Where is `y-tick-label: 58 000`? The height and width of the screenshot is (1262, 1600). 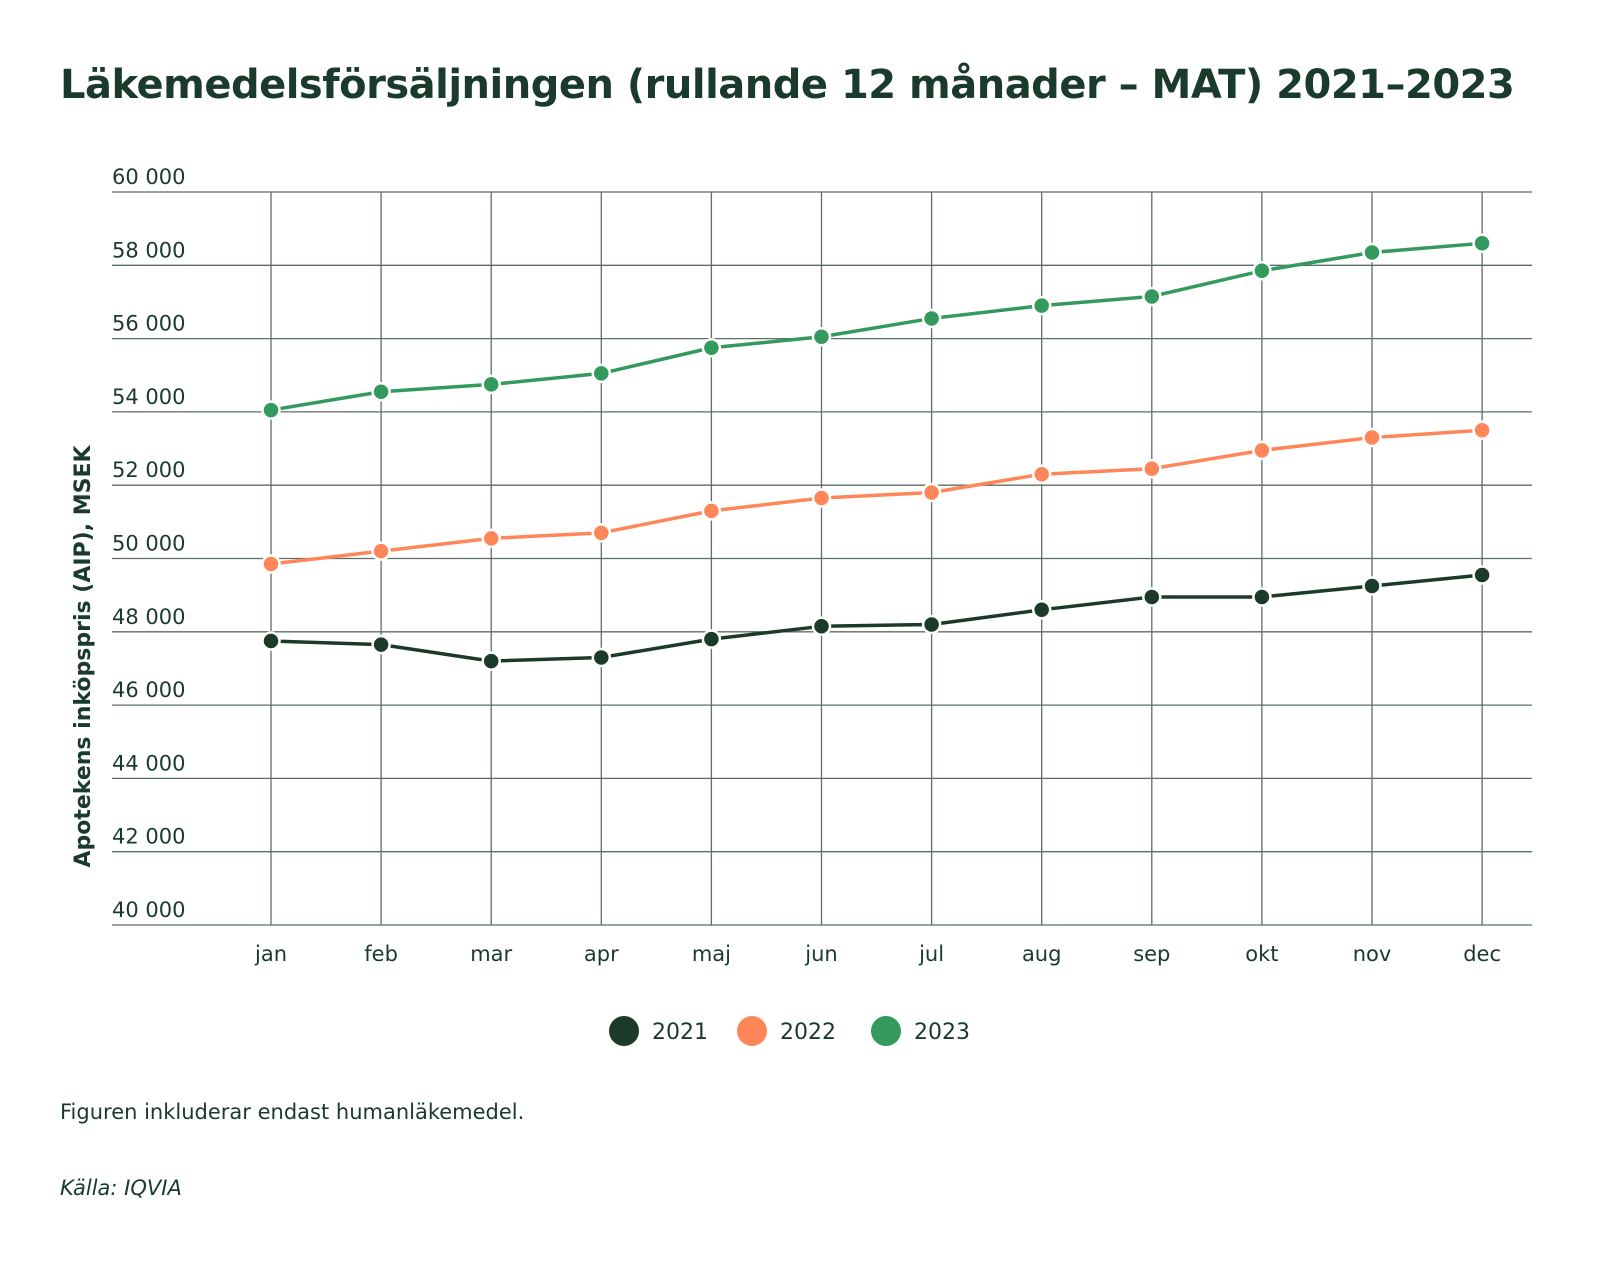
y-tick-label: 58 000 is located at coordinates (148, 250).